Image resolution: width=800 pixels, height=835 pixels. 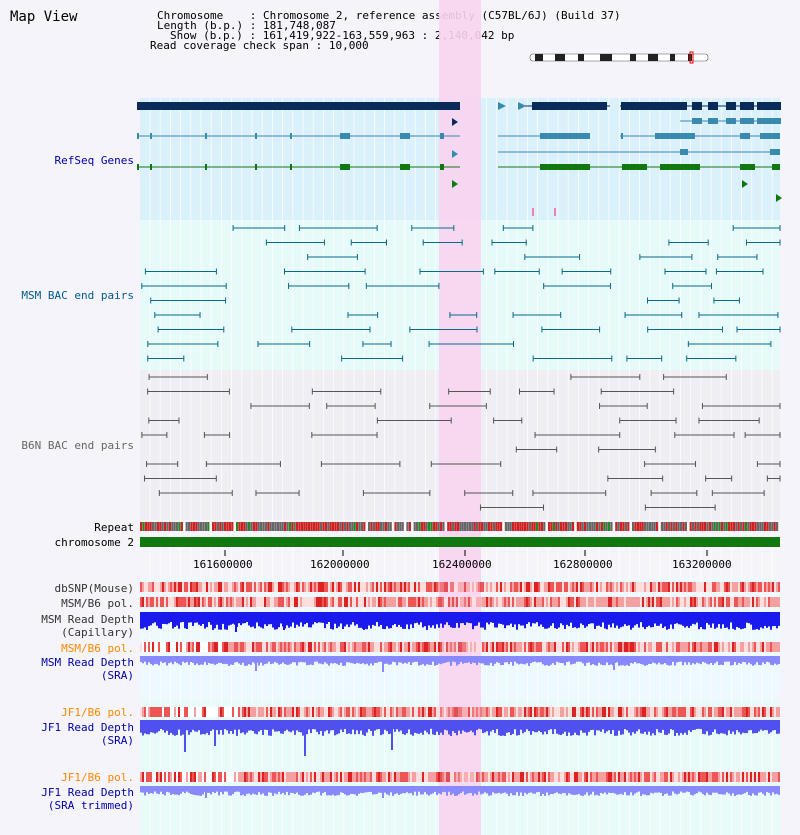 What do you see at coordinates (215, 733) in the screenshot?
I see `read-depth-spike` at bounding box center [215, 733].